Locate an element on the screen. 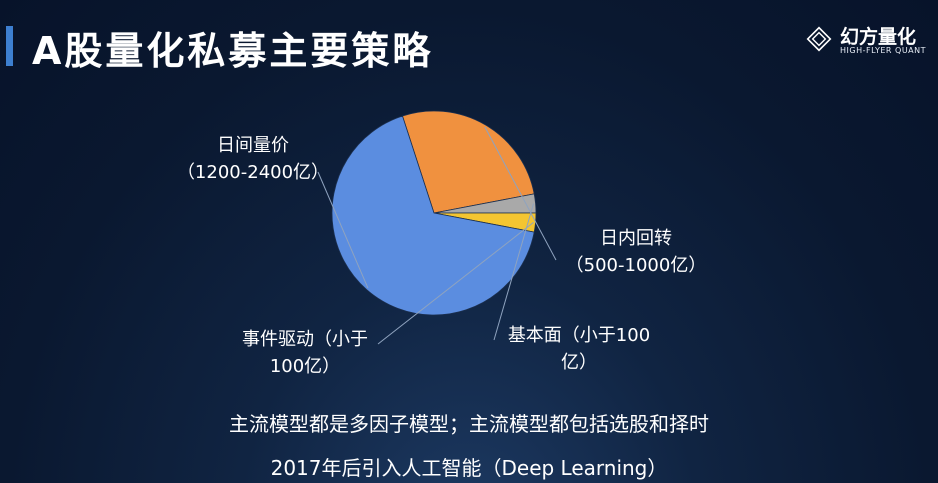 This screenshot has width=938, height=483. pie-label-line: 100亿） is located at coordinates (305, 366).